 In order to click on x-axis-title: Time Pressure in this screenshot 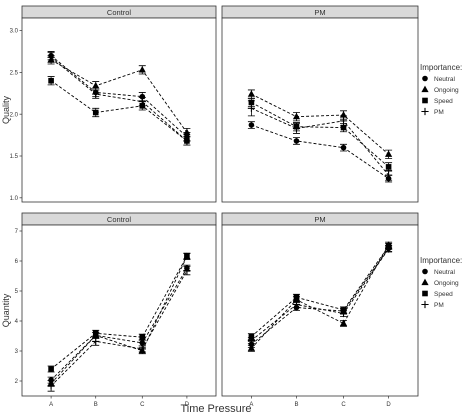, I will do `click(215, 409)`.